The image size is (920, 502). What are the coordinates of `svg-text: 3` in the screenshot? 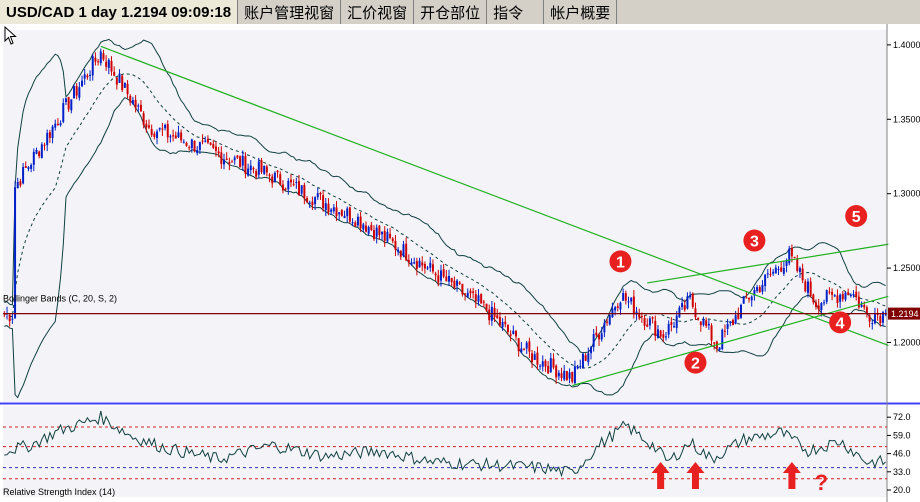 It's located at (754, 242).